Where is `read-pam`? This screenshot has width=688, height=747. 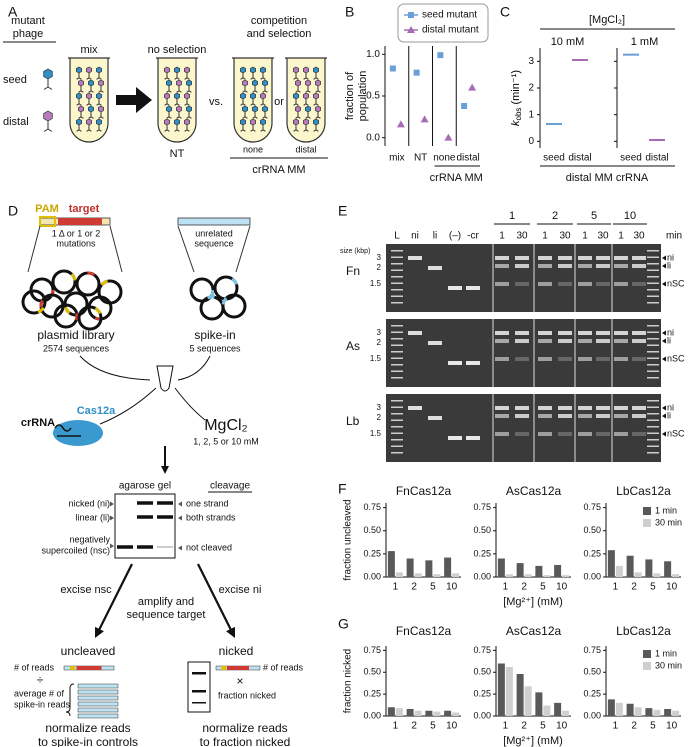 read-pam is located at coordinates (72, 668).